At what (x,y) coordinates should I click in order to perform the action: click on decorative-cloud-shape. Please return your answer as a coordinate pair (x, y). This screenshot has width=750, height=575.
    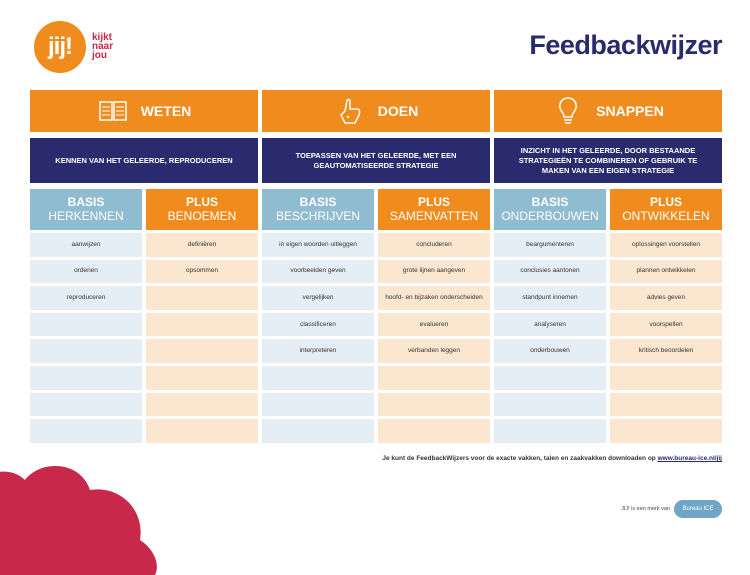
    Looking at the image, I should click on (78, 520).